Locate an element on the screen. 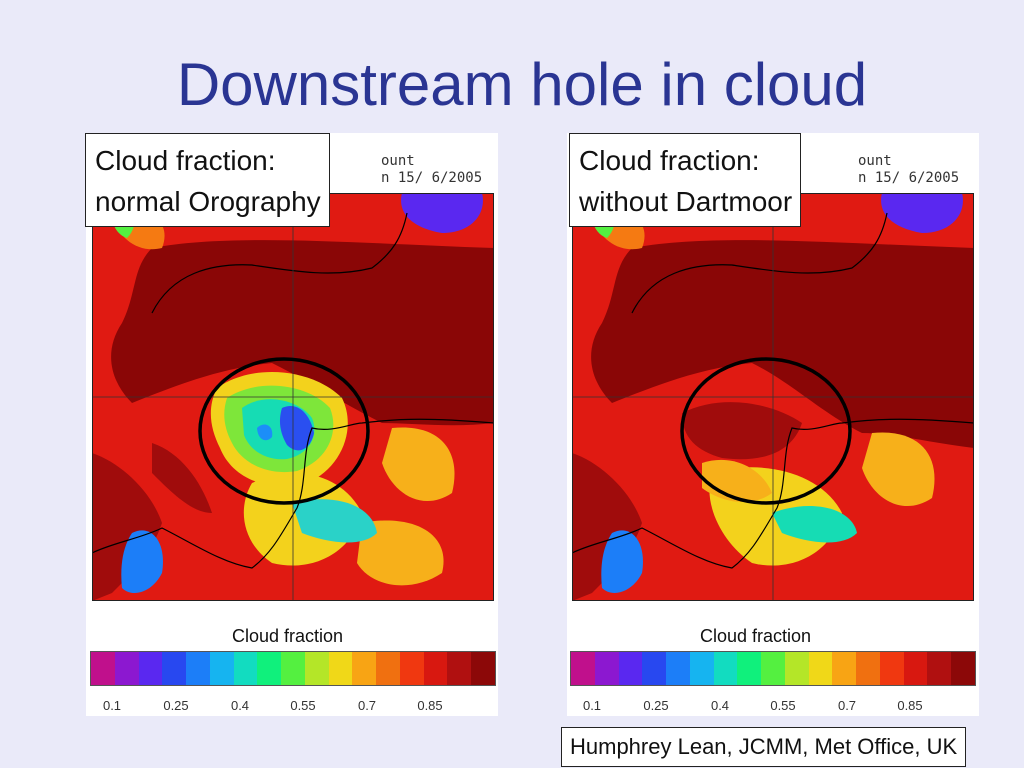 The height and width of the screenshot is (768, 1024). left-panel-label: Cloud fraction: normal Orography is located at coordinates (207, 180).